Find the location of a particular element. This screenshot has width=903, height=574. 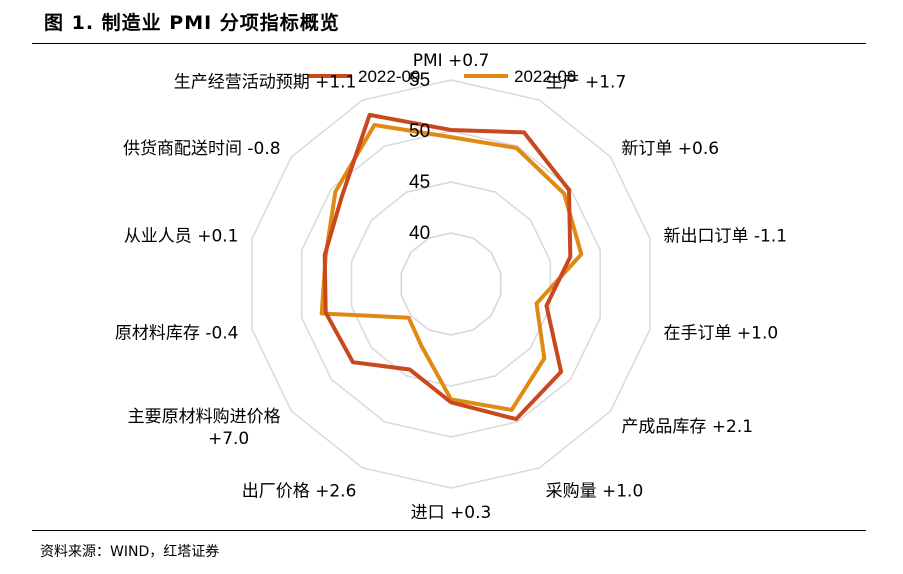

category-label: 新订单 +0.6 is located at coordinates (670, 149).